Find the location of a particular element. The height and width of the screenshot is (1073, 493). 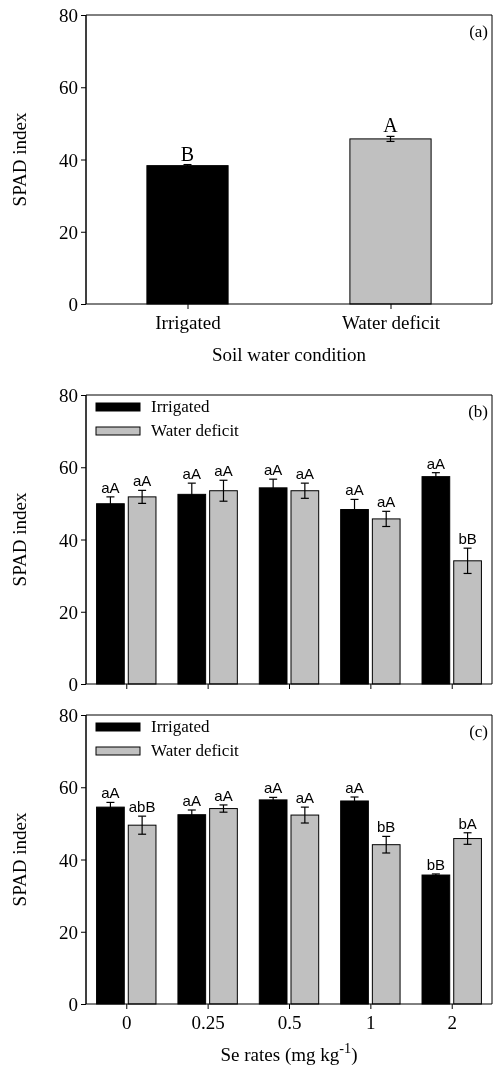

data-label: abB is located at coordinates (142, 807).